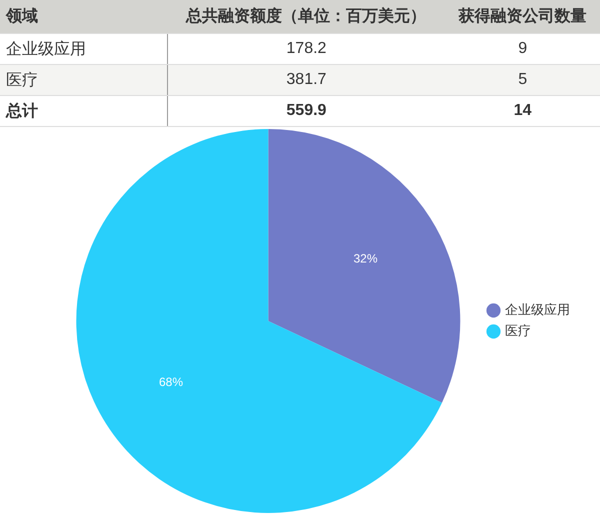 The image size is (600, 514). I want to click on data-label: 68%, so click(171, 382).